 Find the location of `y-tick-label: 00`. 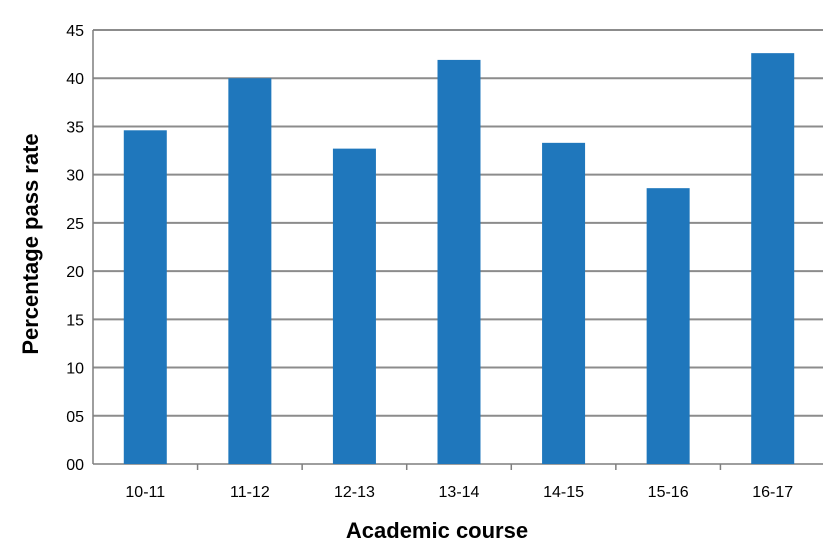

y-tick-label: 00 is located at coordinates (75, 465).